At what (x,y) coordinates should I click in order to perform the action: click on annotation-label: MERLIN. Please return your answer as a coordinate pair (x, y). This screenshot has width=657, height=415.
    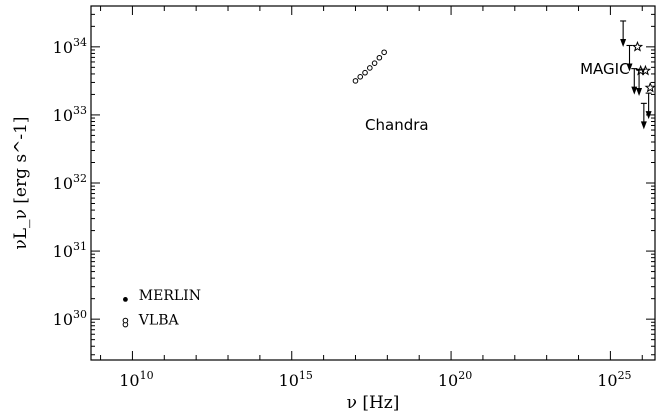
    Looking at the image, I should click on (170, 296).